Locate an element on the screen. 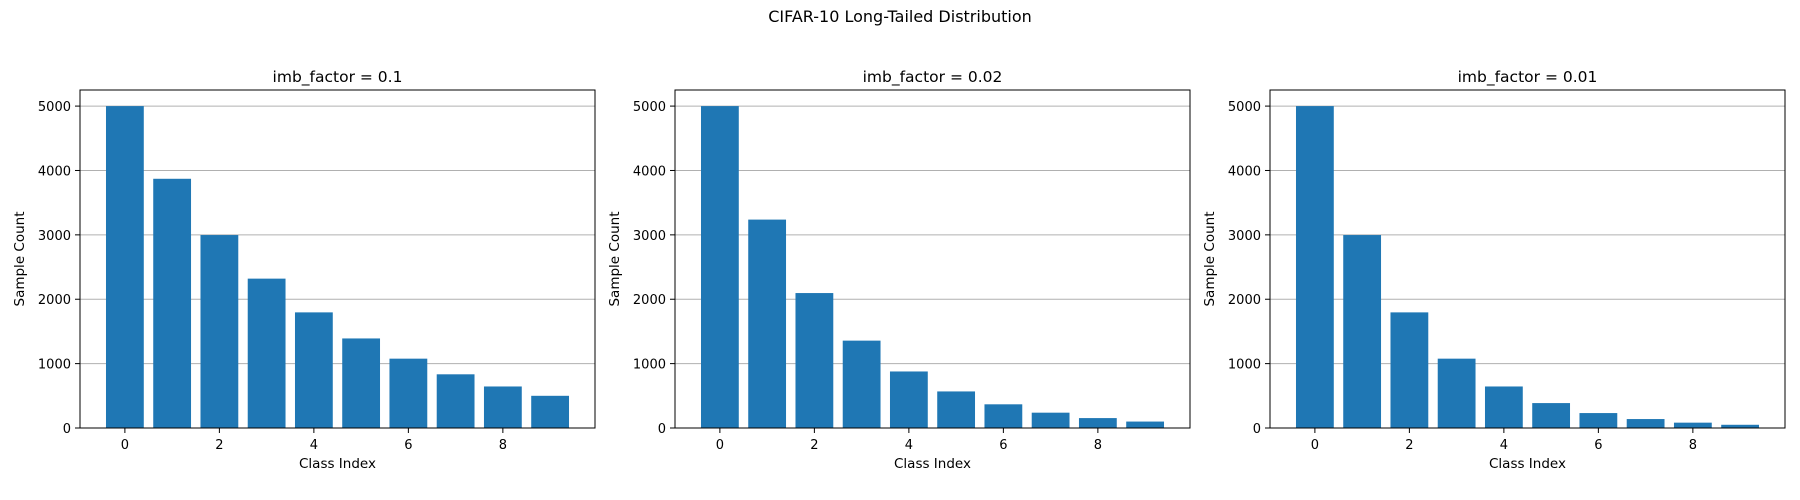 This screenshot has height=500, width=1800. subplot-title: imb_factor = 0.01 is located at coordinates (1528, 77).